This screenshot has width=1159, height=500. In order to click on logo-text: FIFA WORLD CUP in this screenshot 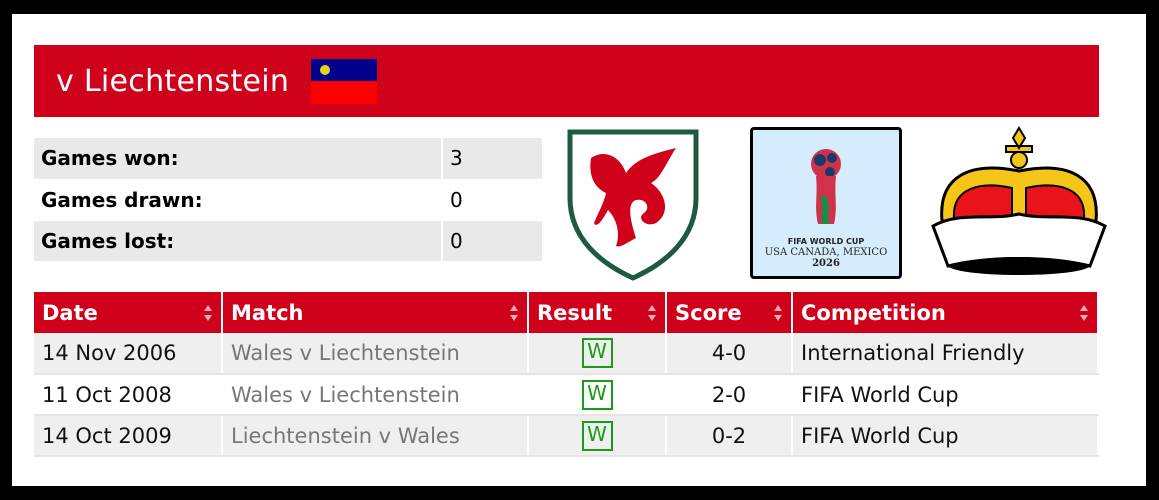, I will do `click(826, 241)`.